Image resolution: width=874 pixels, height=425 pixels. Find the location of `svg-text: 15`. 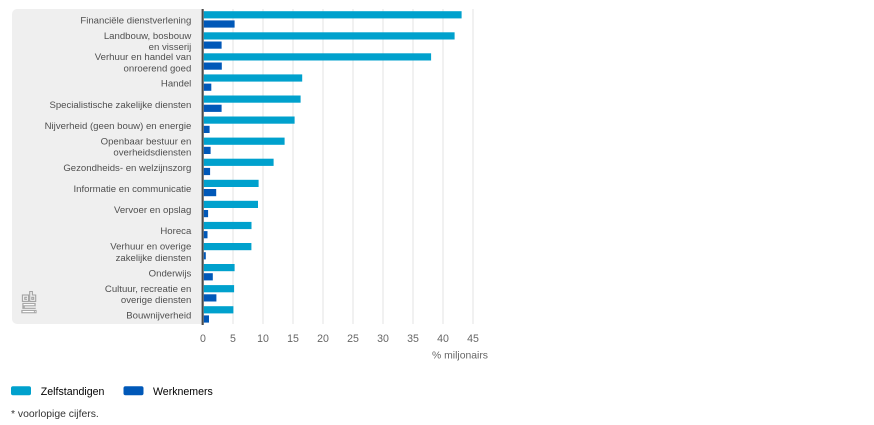

svg-text: 15 is located at coordinates (293, 339).